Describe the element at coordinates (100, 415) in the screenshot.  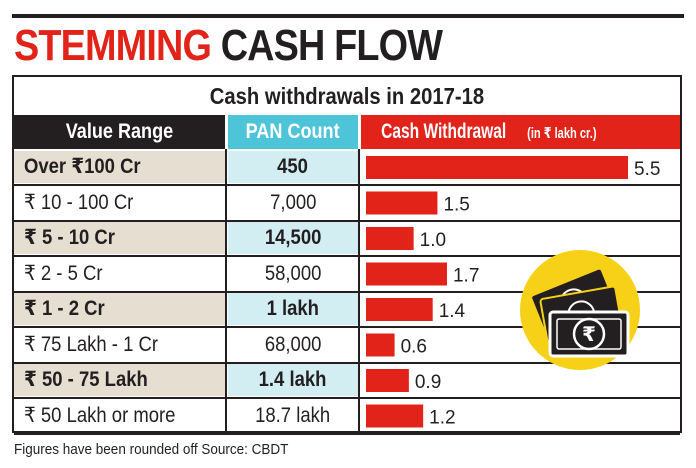
I see `value-range-cell: ₹ 50 Lakh or more` at that location.